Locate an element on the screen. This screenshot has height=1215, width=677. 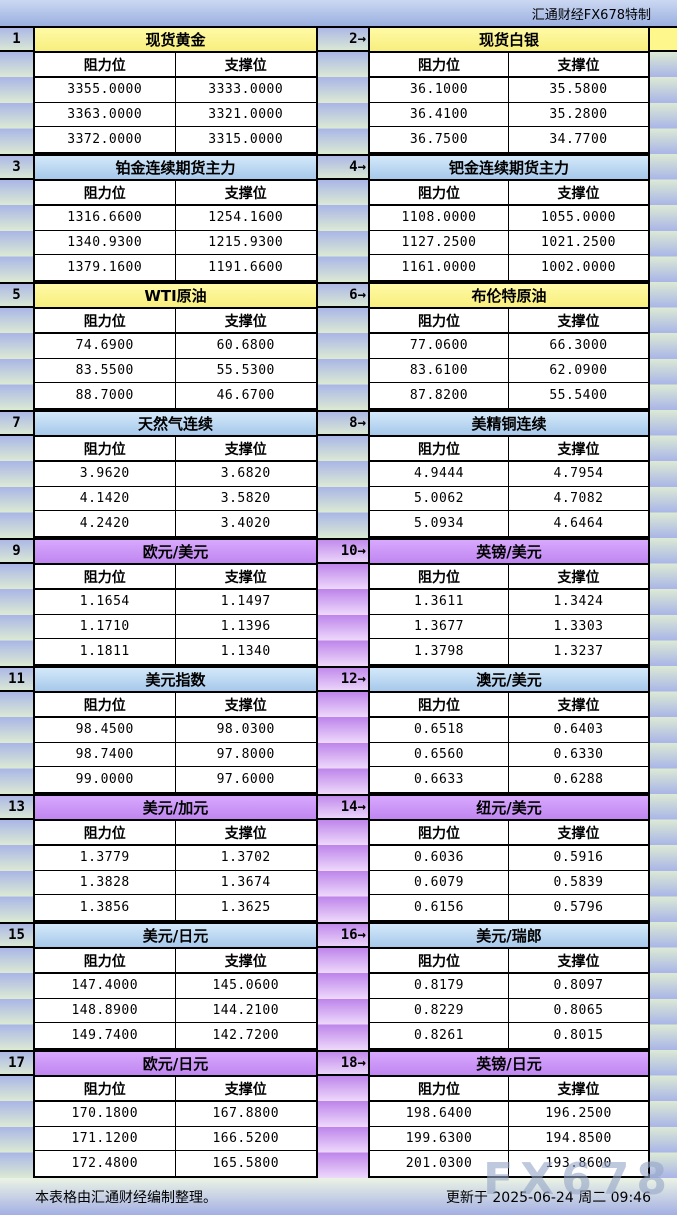
table-row: 0.8261 0.8015 is located at coordinates (509, 1035).